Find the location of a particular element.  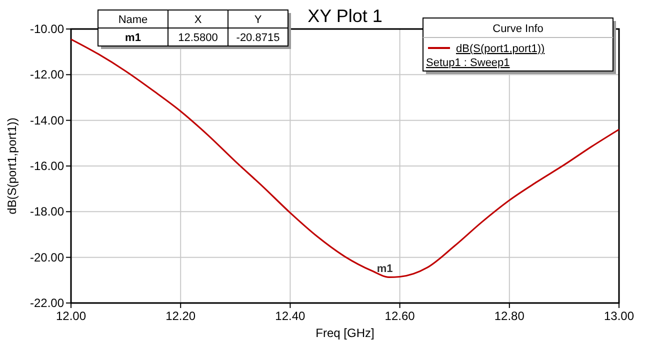

x-tick-label: 12.00 is located at coordinates (71, 316).